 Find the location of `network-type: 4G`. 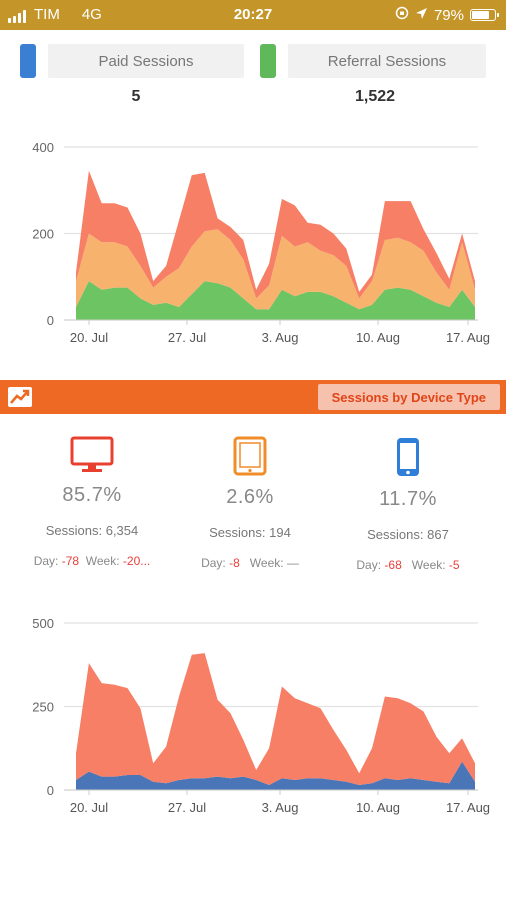

network-type: 4G is located at coordinates (91, 14).